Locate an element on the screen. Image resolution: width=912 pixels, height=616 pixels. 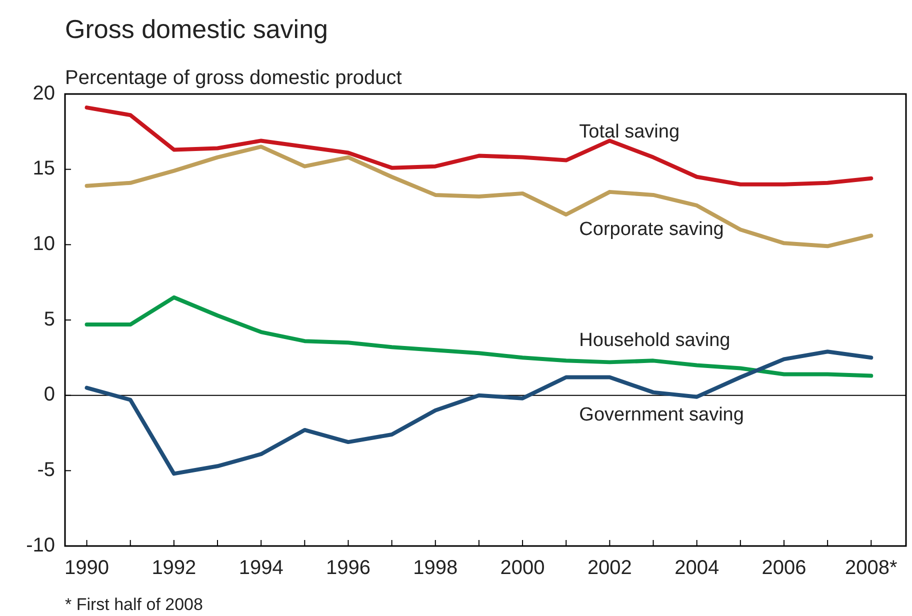
x-tick-label: 2004 is located at coordinates (697, 568).